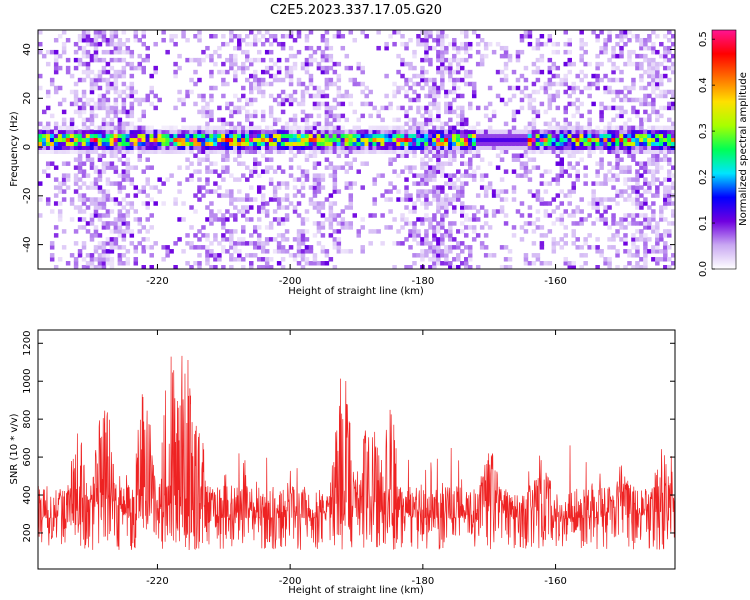 This screenshot has width=750, height=600. I want to click on spectrogram-y-axis-title: Frequency (Hz), so click(14, 149).